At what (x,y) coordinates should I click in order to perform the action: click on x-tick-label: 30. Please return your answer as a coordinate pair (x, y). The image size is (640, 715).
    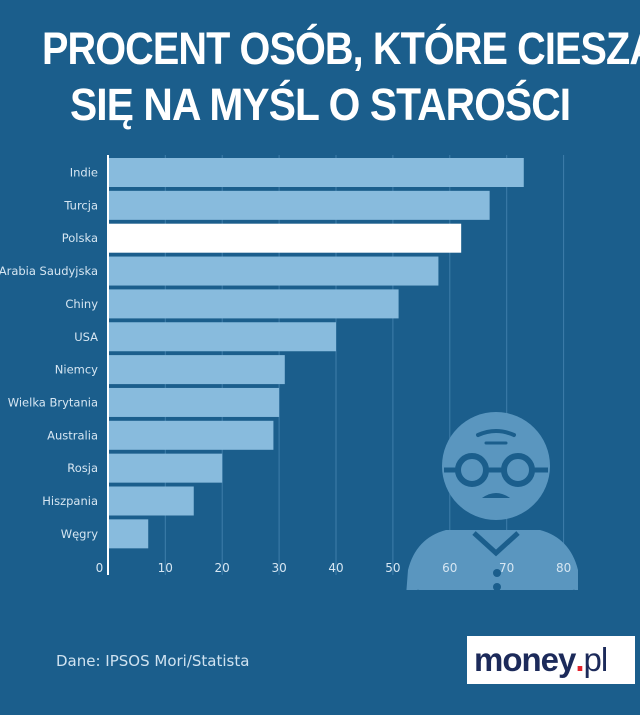
    Looking at the image, I should click on (278, 568).